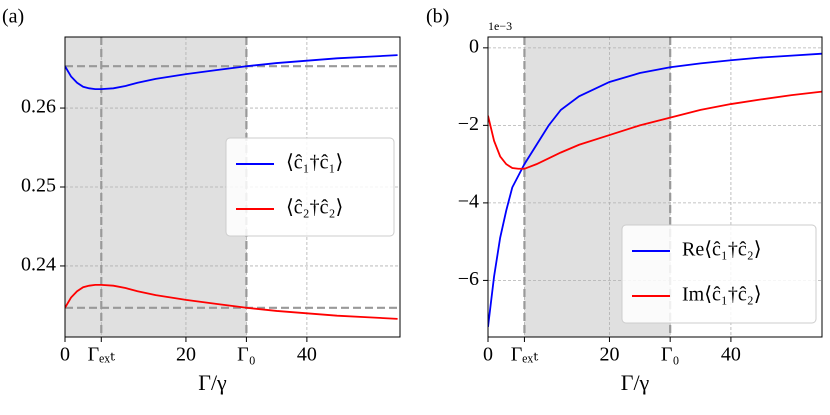  What do you see at coordinates (722, 250) in the screenshot?
I see `legend-label: Re⟨ĉ₁†ĉ₂⟩` at bounding box center [722, 250].